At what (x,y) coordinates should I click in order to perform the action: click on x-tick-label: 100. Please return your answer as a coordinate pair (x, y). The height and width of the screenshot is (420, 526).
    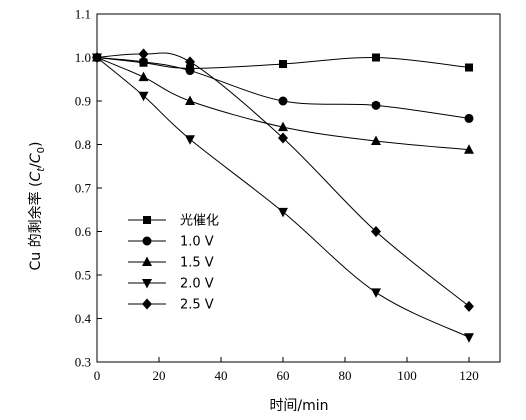
    Looking at the image, I should click on (407, 375).